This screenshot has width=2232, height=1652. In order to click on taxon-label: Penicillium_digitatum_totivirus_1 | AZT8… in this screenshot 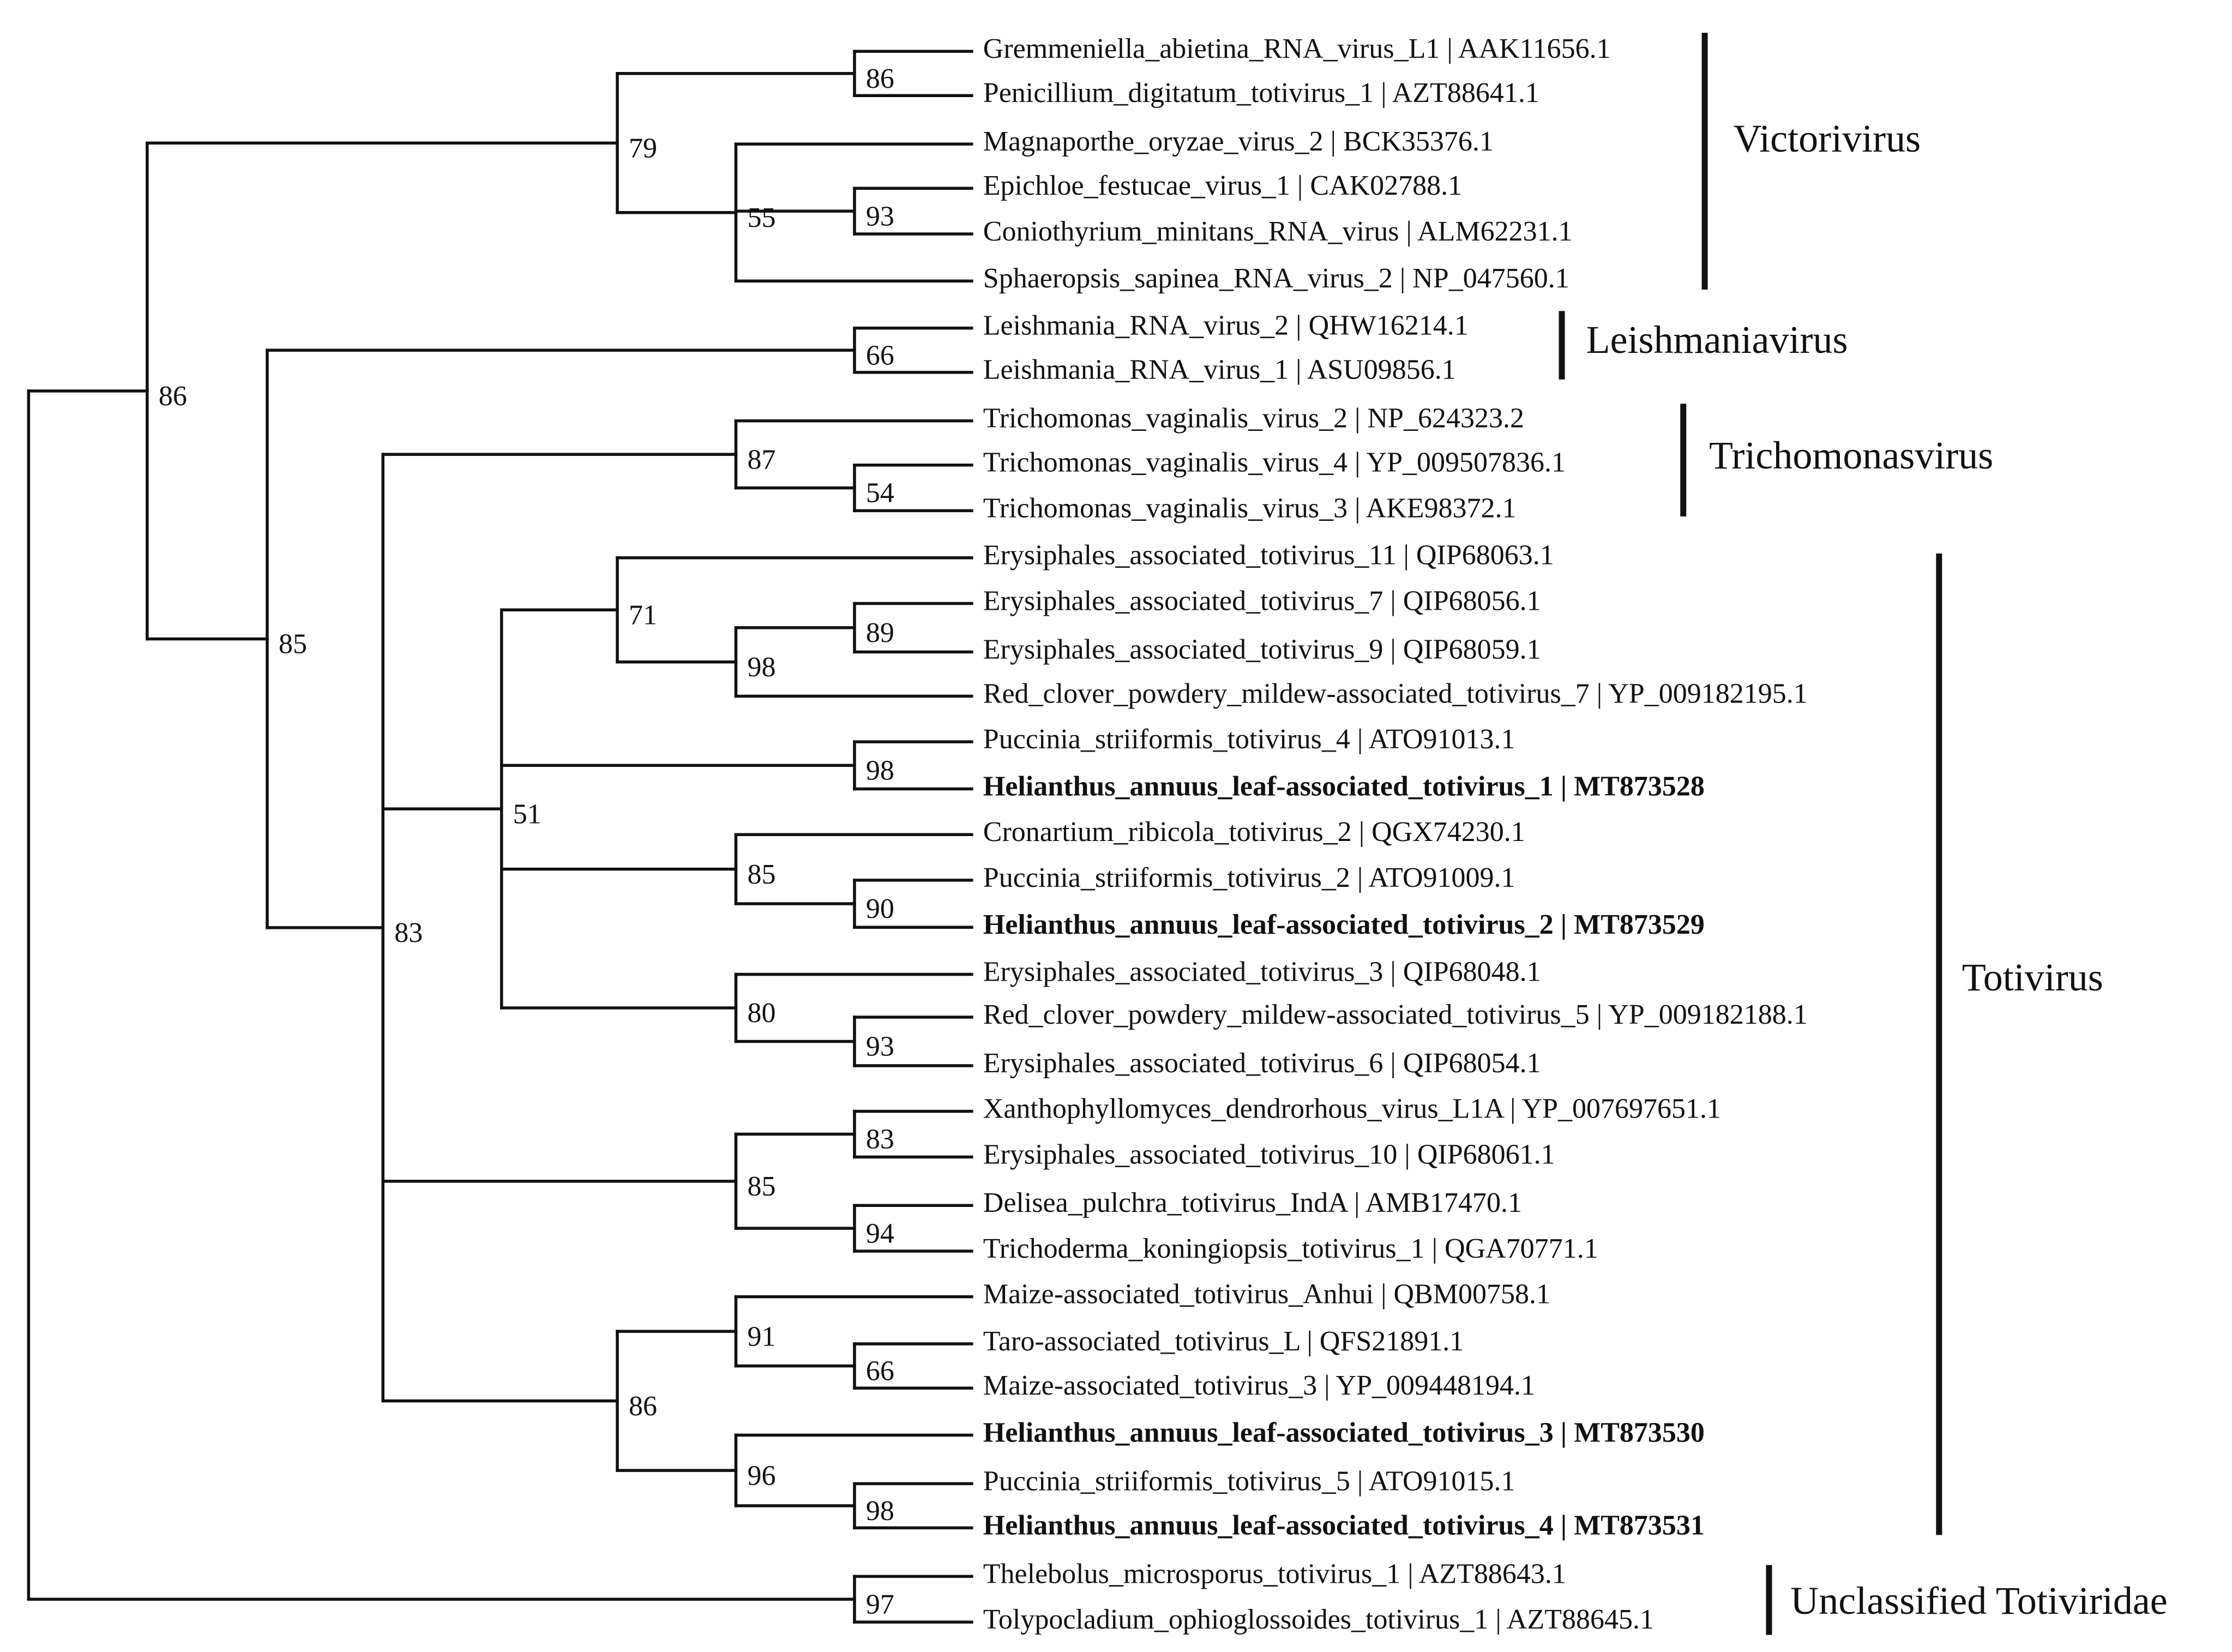, I will do `click(1261, 93)`.